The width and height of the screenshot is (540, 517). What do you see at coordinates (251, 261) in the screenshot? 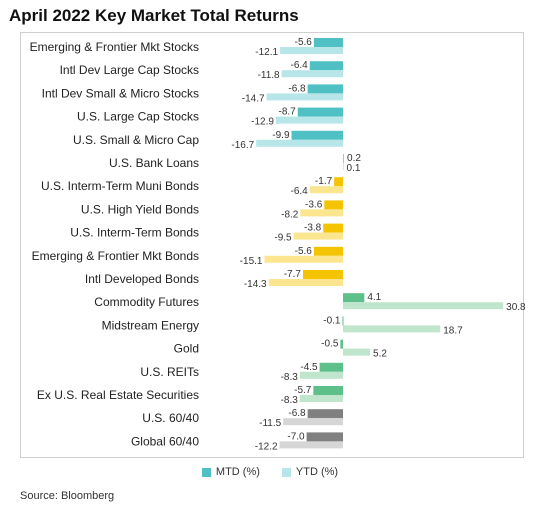
I see `label-ytd-emerging-frontier-mkt-bonds: -15.1` at bounding box center [251, 261].